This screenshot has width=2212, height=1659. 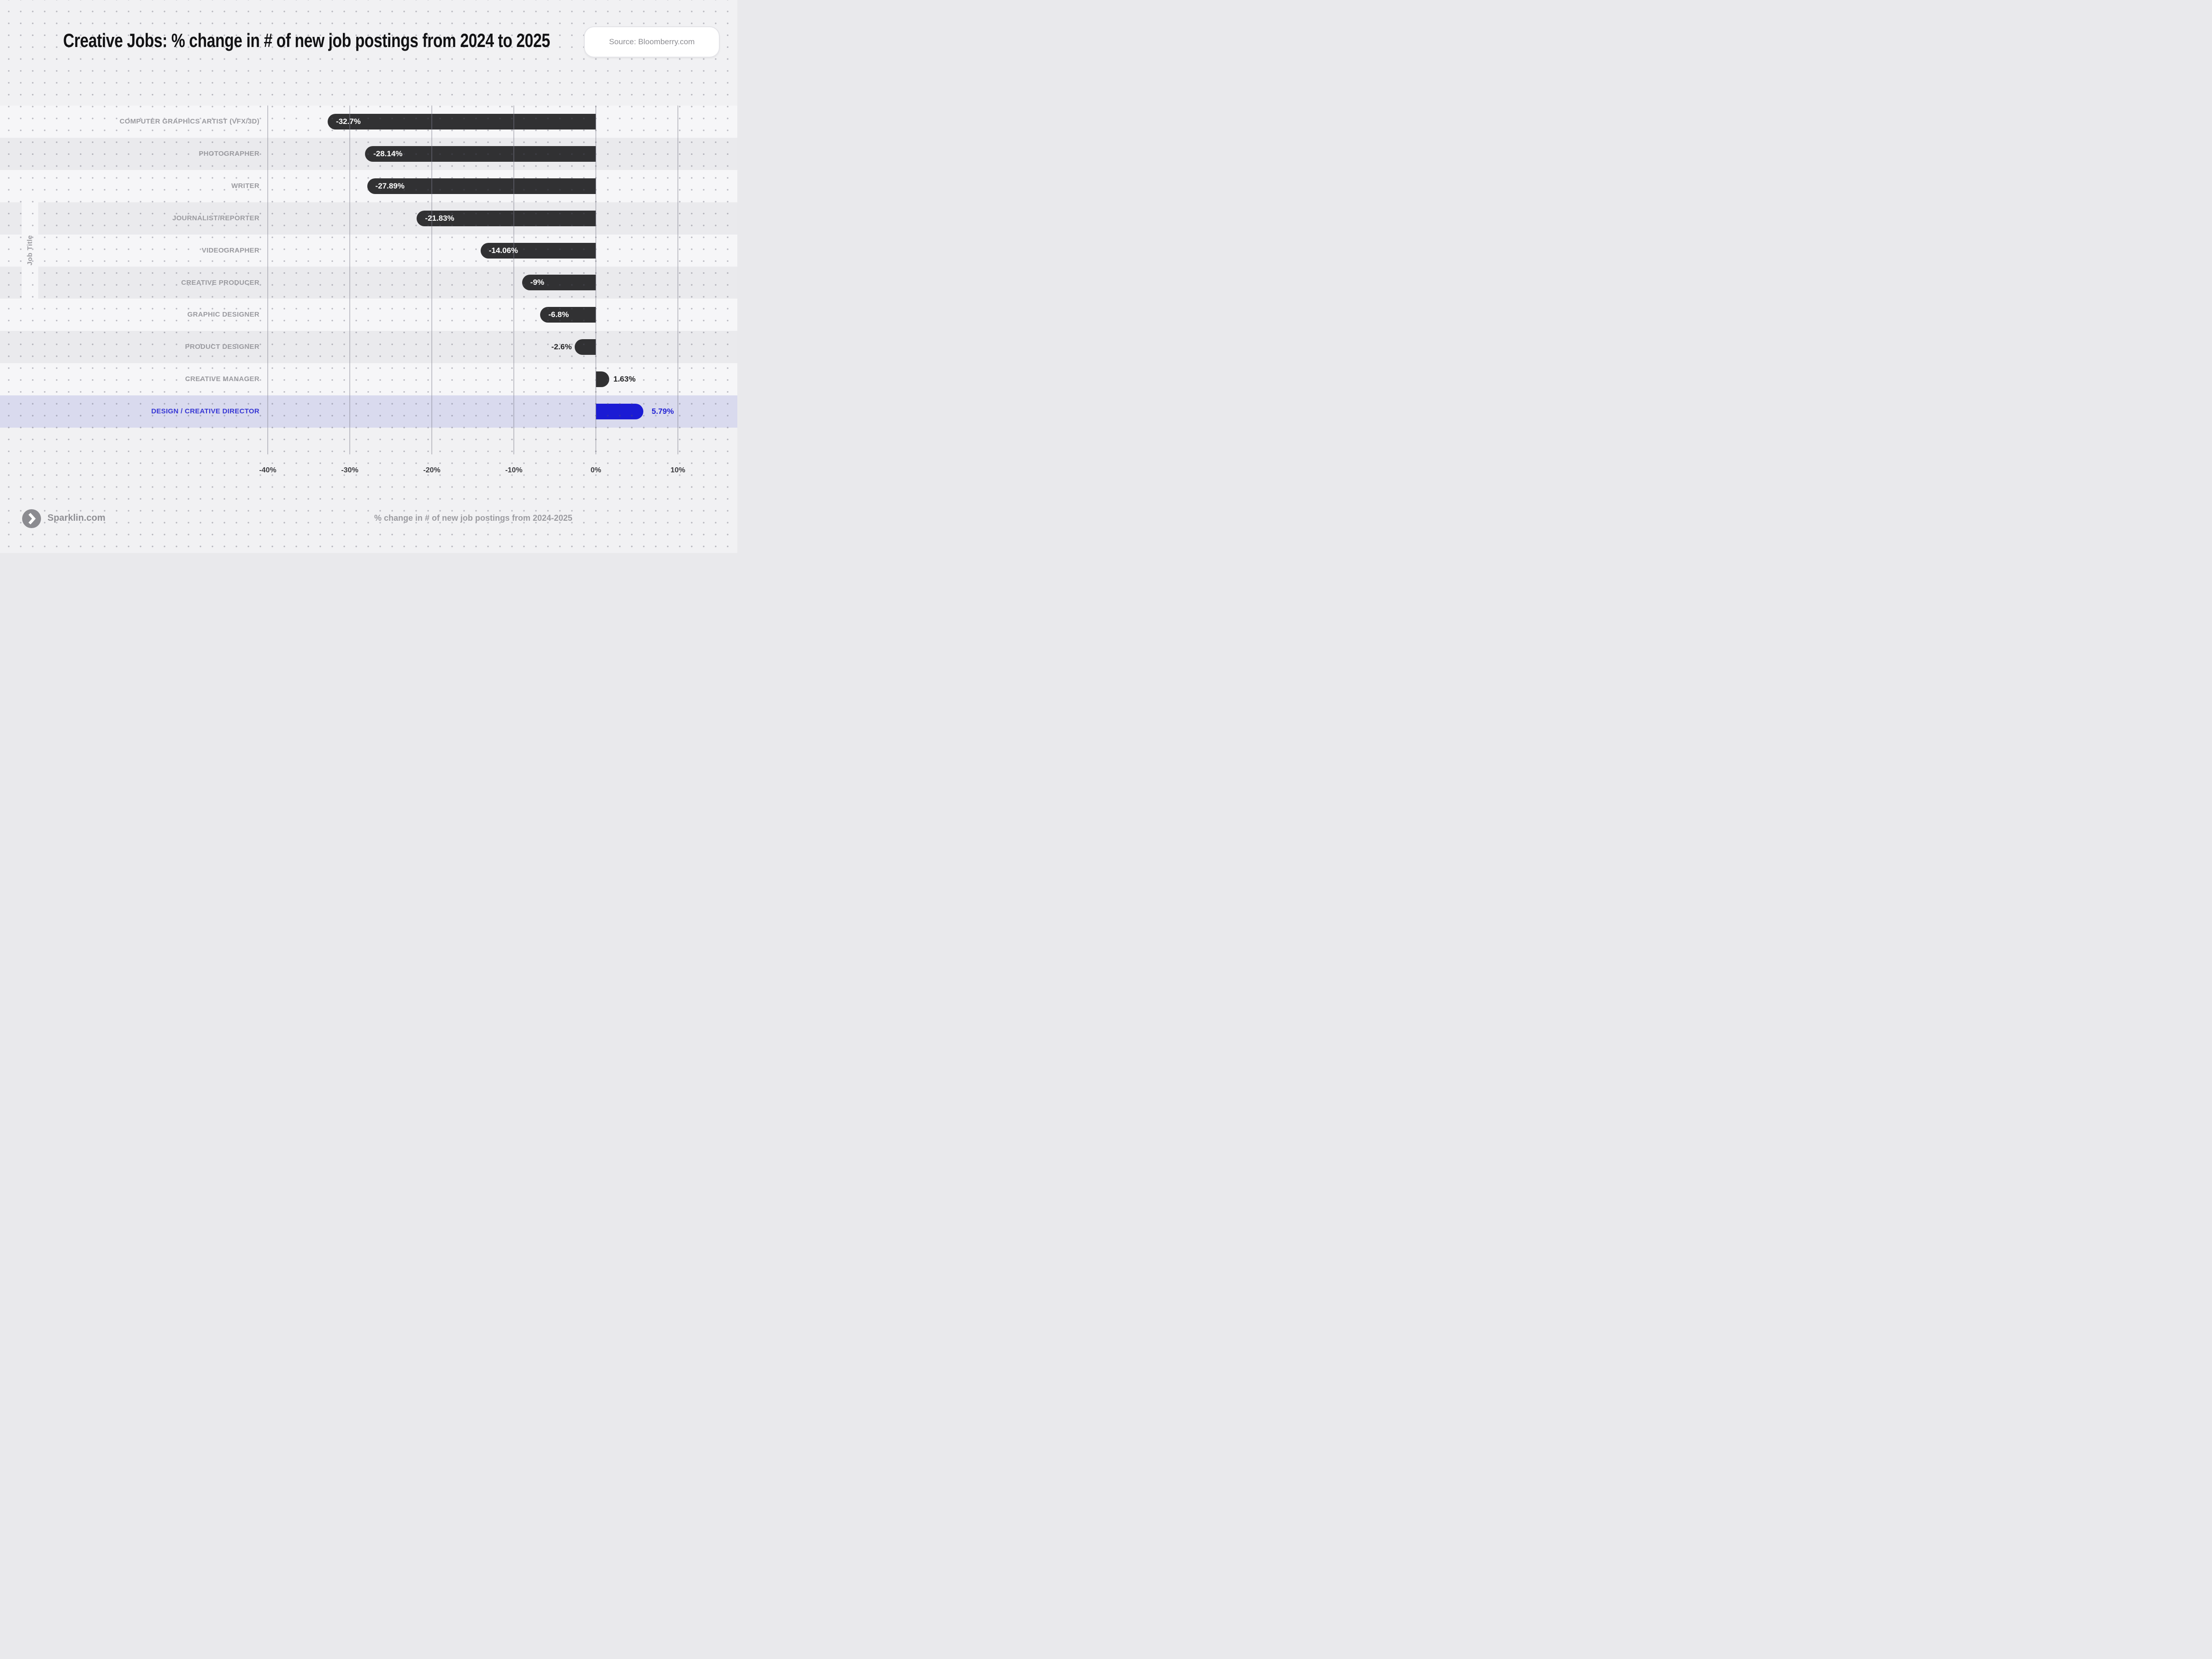 I want to click on bar-value-label: -32.7%, so click(x=348, y=121).